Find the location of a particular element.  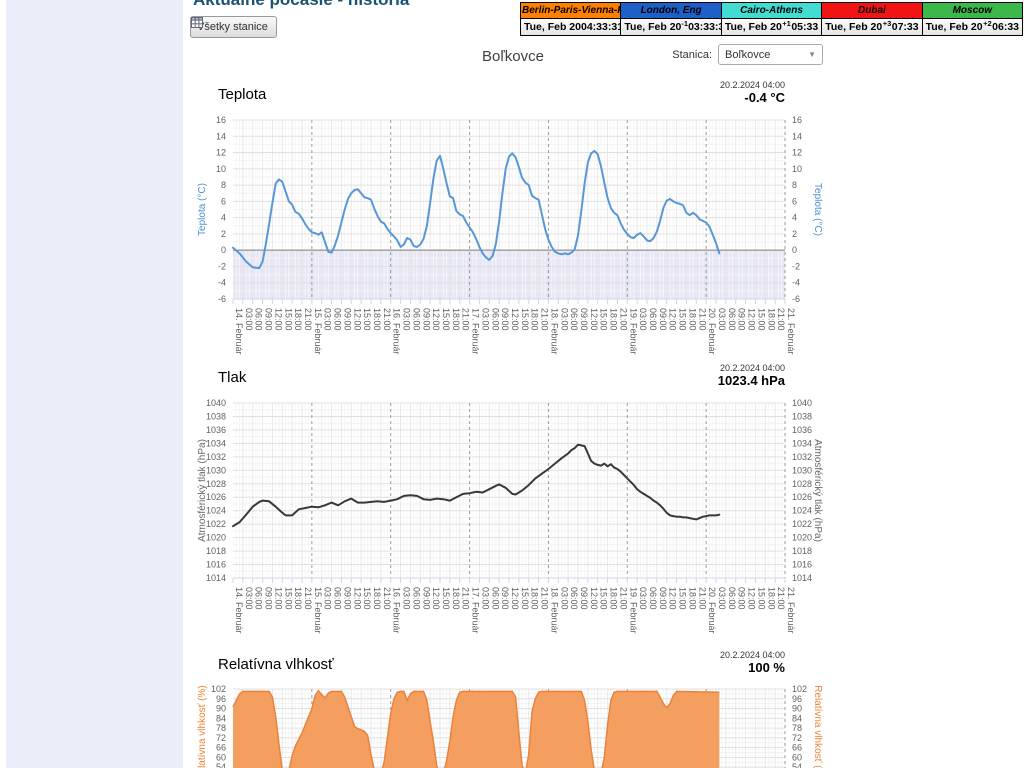

svg-text: 1028 is located at coordinates (216, 484).